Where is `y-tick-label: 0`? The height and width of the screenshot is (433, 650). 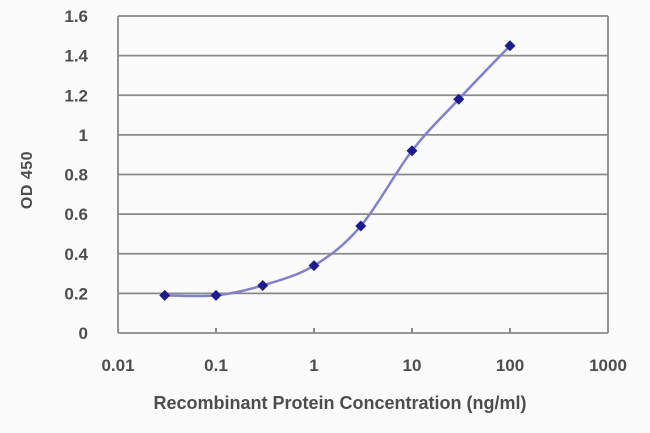
y-tick-label: 0 is located at coordinates (83, 333).